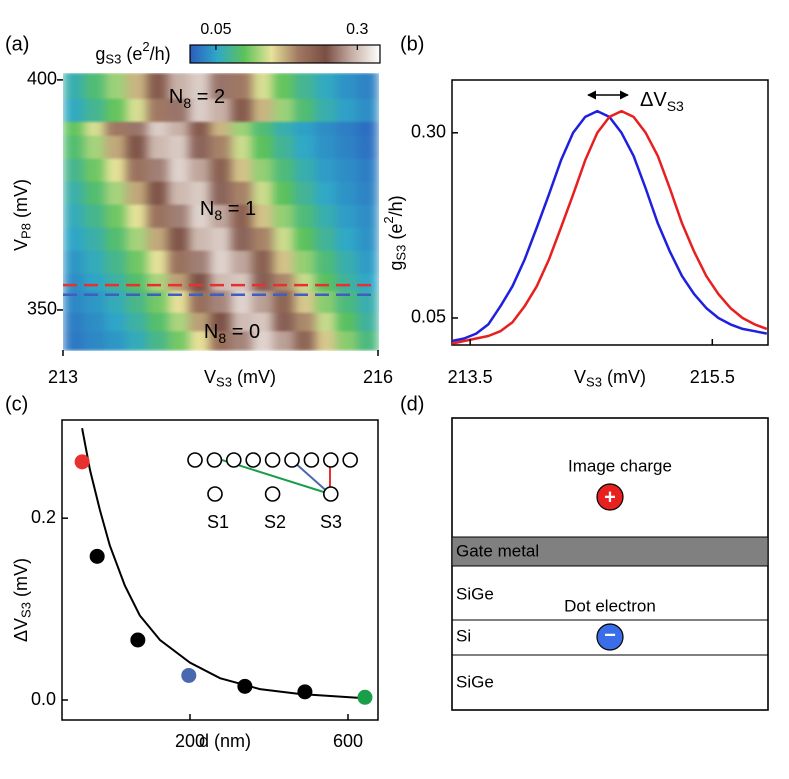 Image resolution: width=789 pixels, height=779 pixels. I want to click on text-part: (e, so click(396, 234).